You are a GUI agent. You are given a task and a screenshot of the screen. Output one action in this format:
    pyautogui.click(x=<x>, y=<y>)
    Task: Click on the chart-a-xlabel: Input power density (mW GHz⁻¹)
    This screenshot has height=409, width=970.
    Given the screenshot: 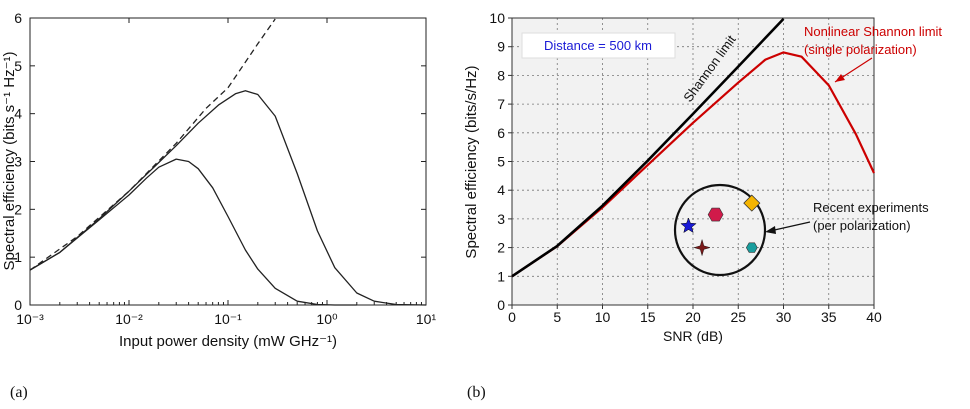 What is the action you would take?
    pyautogui.click(x=228, y=341)
    